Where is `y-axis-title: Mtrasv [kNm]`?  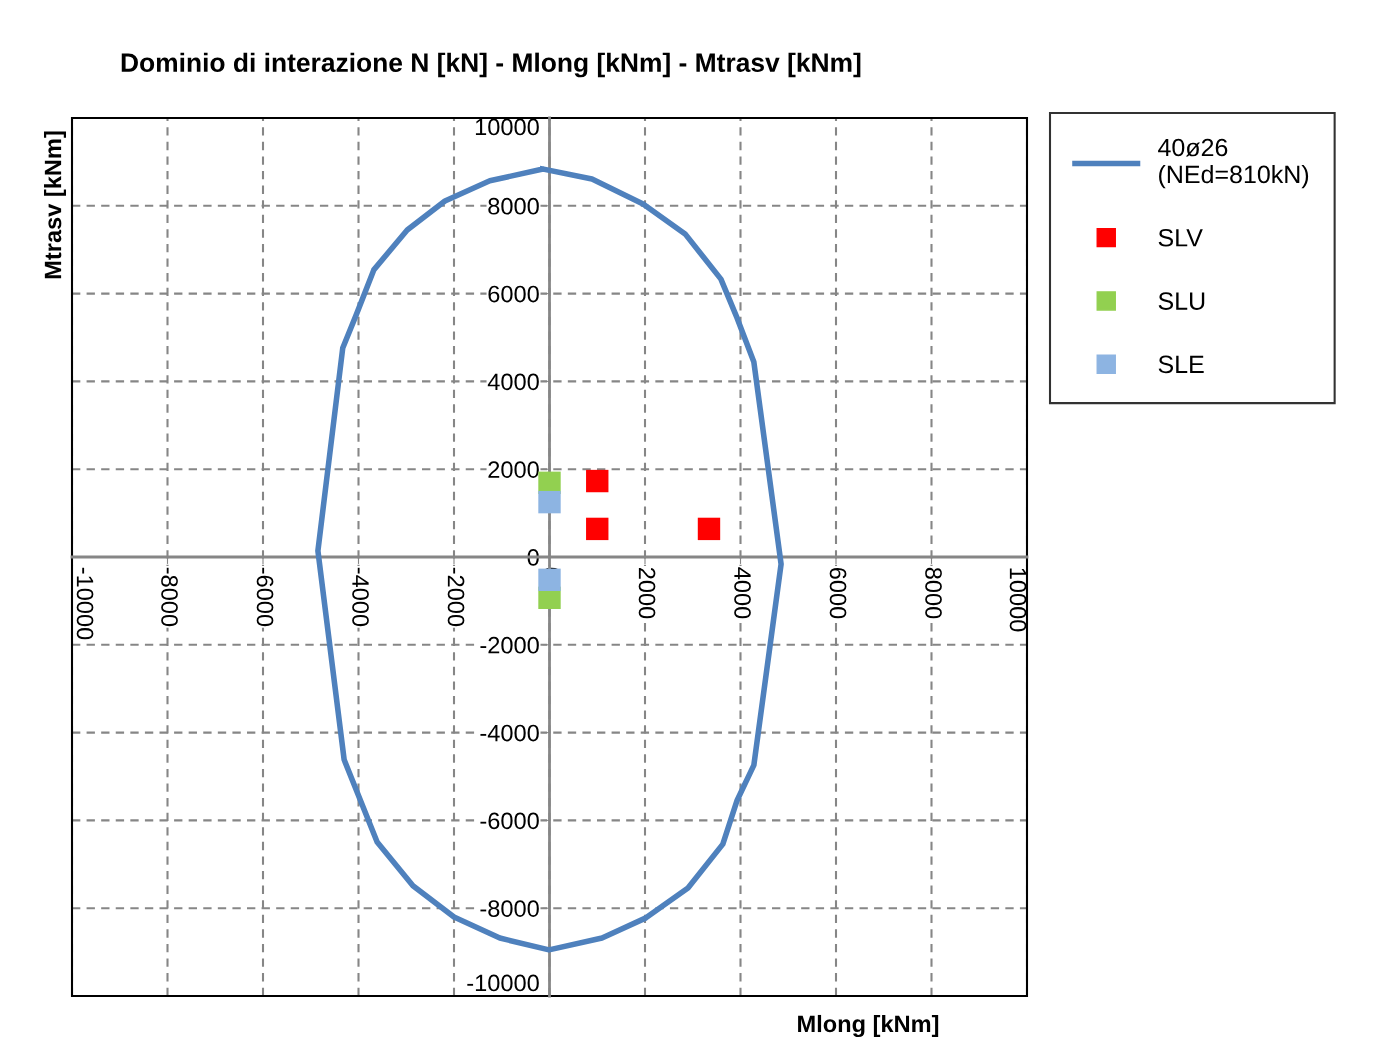
y-axis-title: Mtrasv [kNm] is located at coordinates (55, 205).